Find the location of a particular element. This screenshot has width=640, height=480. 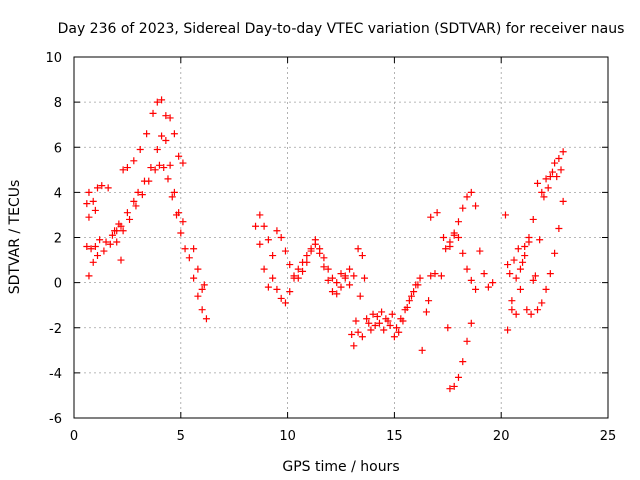

series-track-g-mid is located at coordinates (386, 307).